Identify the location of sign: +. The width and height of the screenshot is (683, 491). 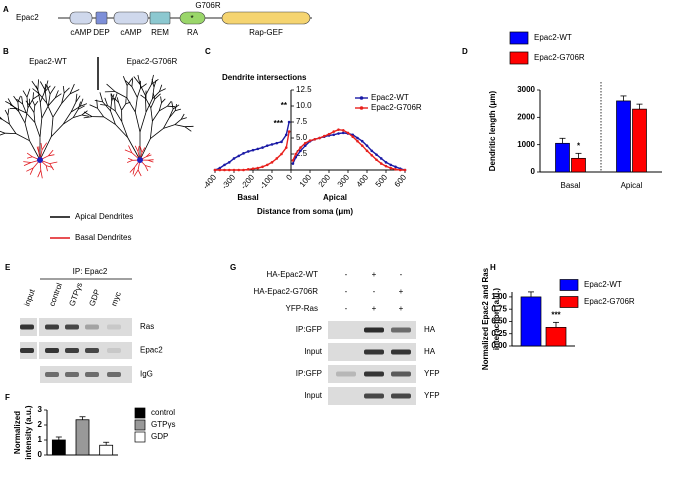
(374, 274).